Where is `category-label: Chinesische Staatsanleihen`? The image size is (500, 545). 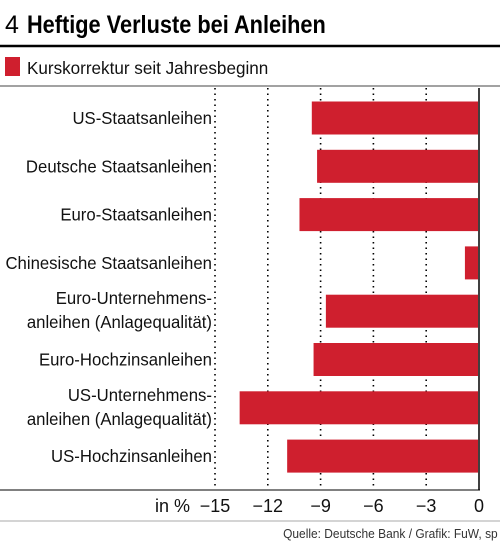
category-label: Chinesische Staatsanleihen is located at coordinates (108, 262).